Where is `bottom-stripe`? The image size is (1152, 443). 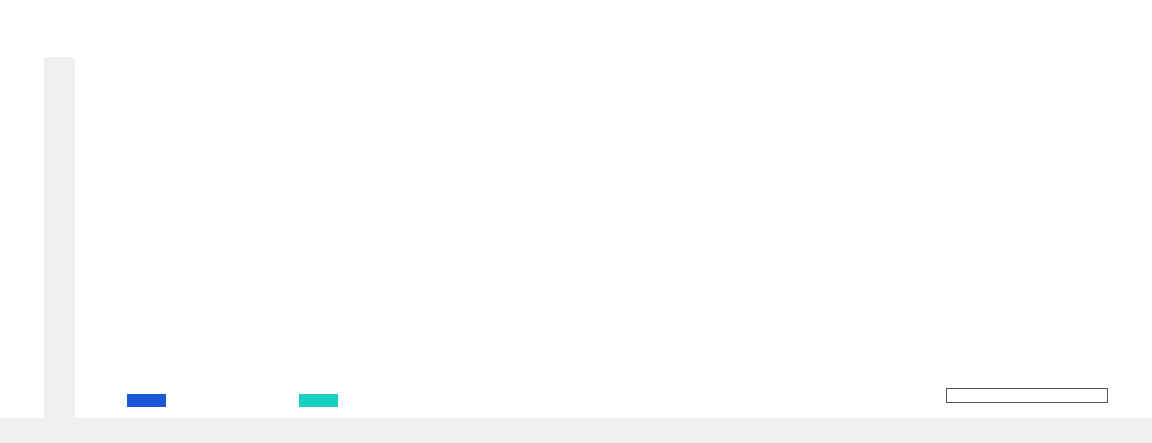
bottom-stripe is located at coordinates (576, 430).